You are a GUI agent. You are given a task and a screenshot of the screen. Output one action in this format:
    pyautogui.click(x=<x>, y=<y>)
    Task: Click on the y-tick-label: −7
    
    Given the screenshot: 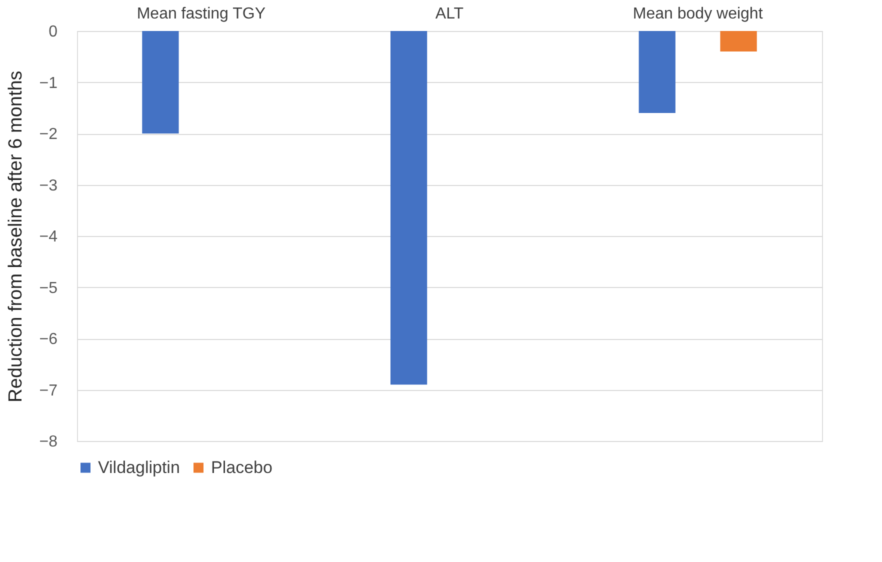 What is the action you would take?
    pyautogui.click(x=48, y=391)
    